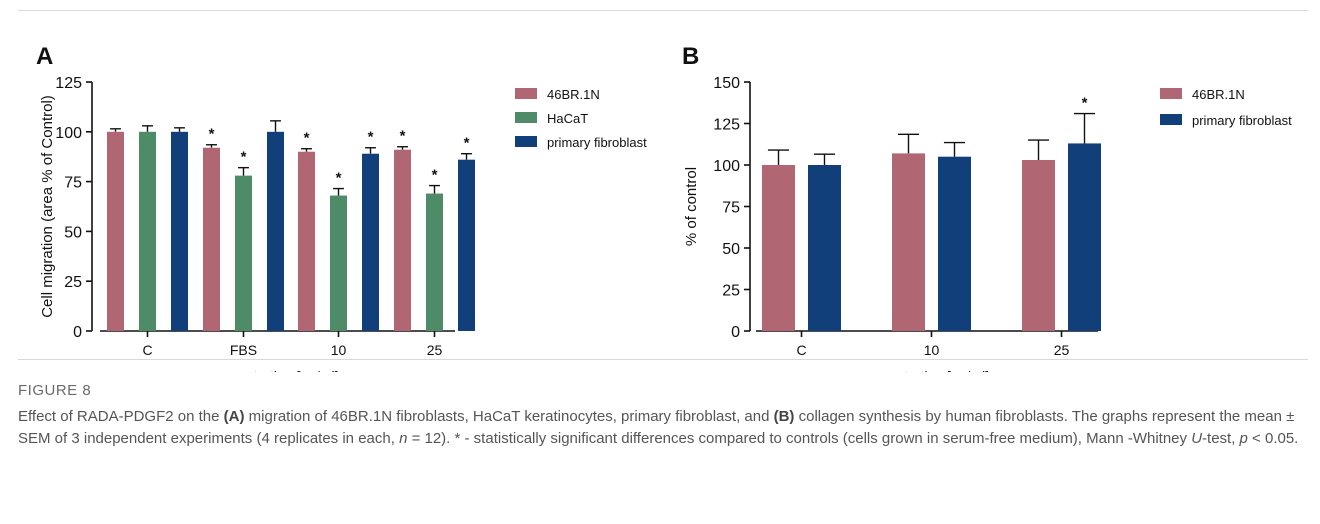  What do you see at coordinates (1197, 438) in the screenshot?
I see `caption-u-symbol: U` at bounding box center [1197, 438].